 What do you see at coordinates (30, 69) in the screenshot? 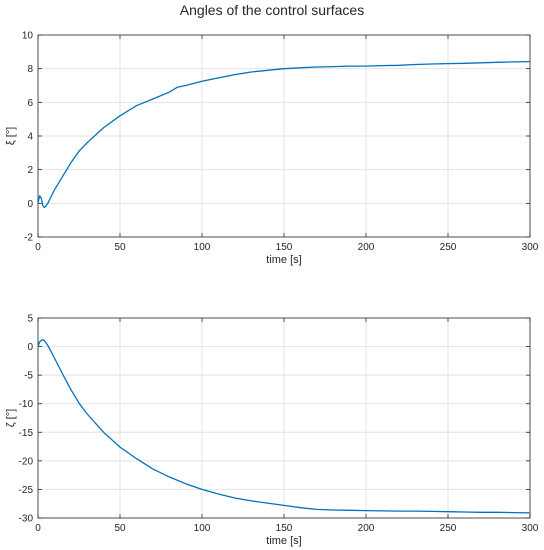
I see `y-tick-label: 8` at bounding box center [30, 69].